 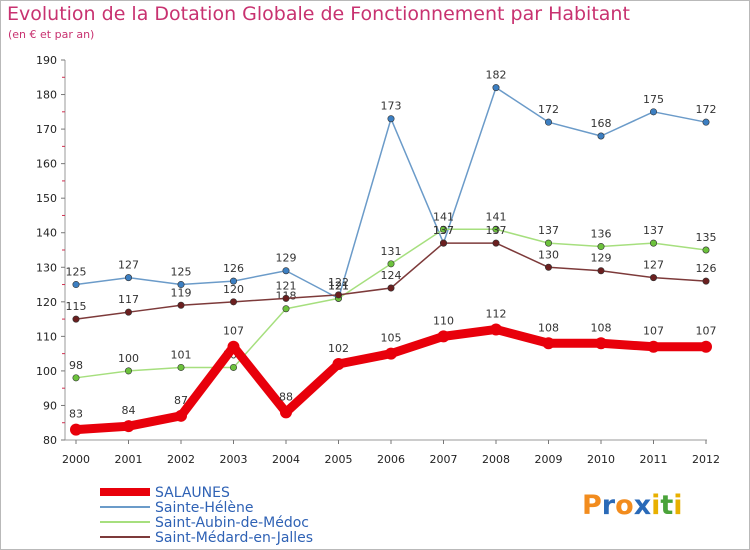 What do you see at coordinates (46, 164) in the screenshot?
I see `y-tick-label: 160` at bounding box center [46, 164].